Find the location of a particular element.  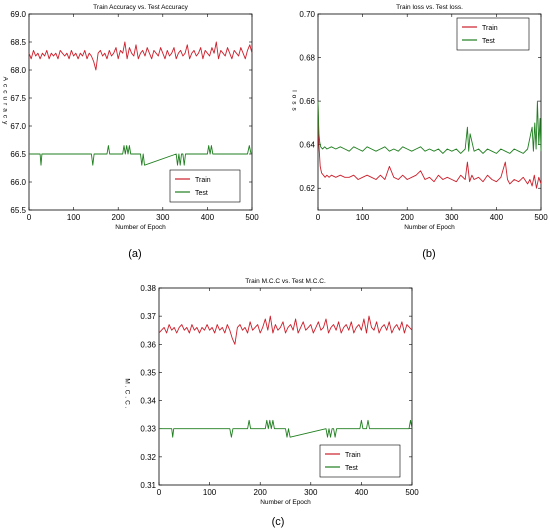

y-tick-label: 67.0 is located at coordinates (18, 126).